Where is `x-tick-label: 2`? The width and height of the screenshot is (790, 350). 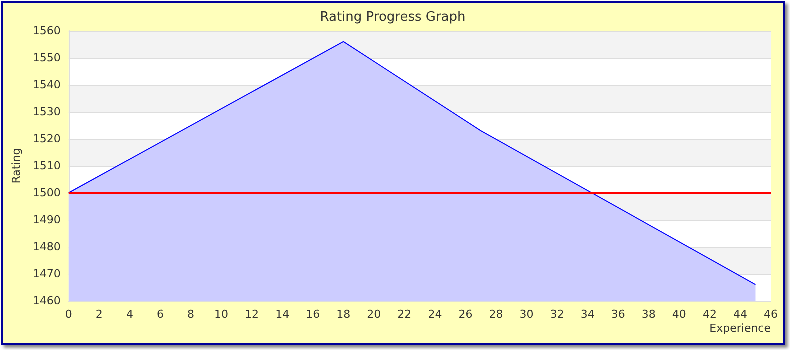
x-tick-label: 2 is located at coordinates (99, 314).